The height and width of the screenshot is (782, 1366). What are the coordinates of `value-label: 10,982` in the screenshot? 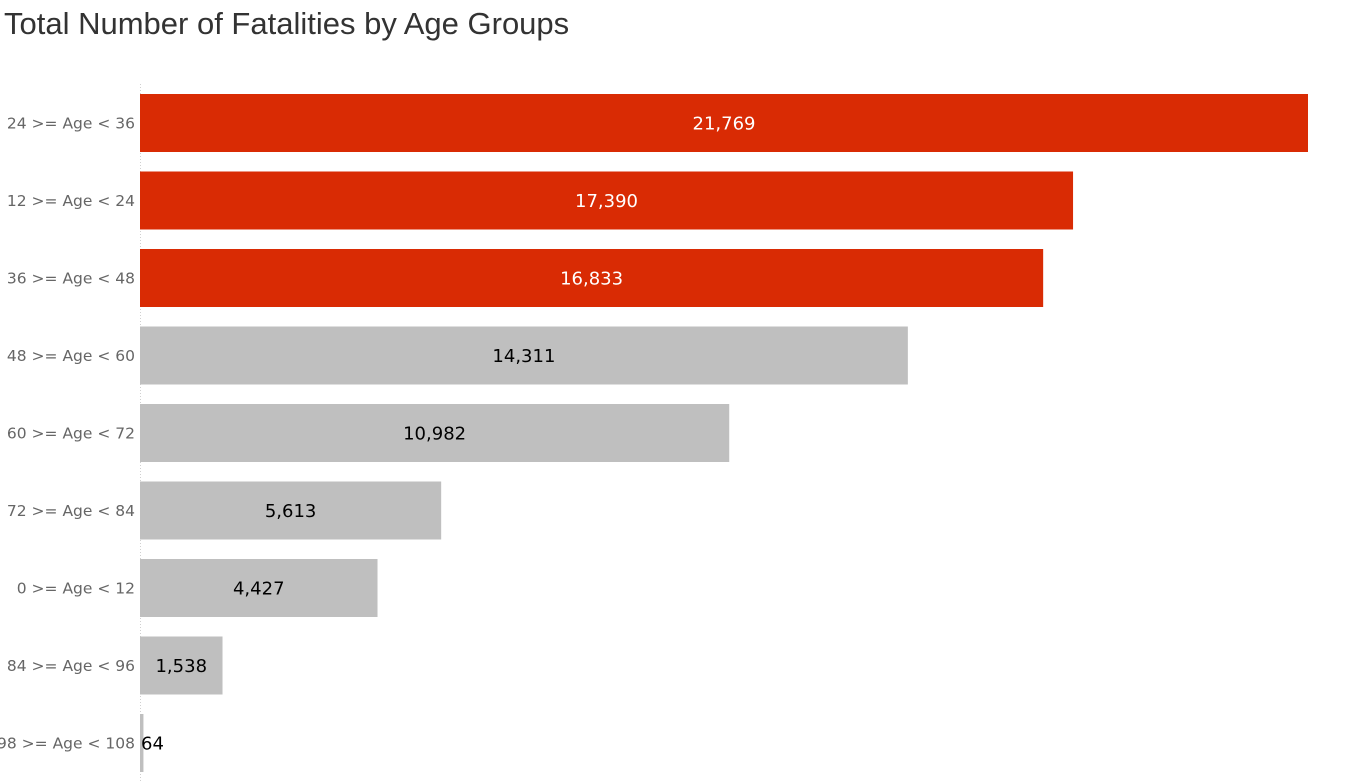 It's located at (434, 434).